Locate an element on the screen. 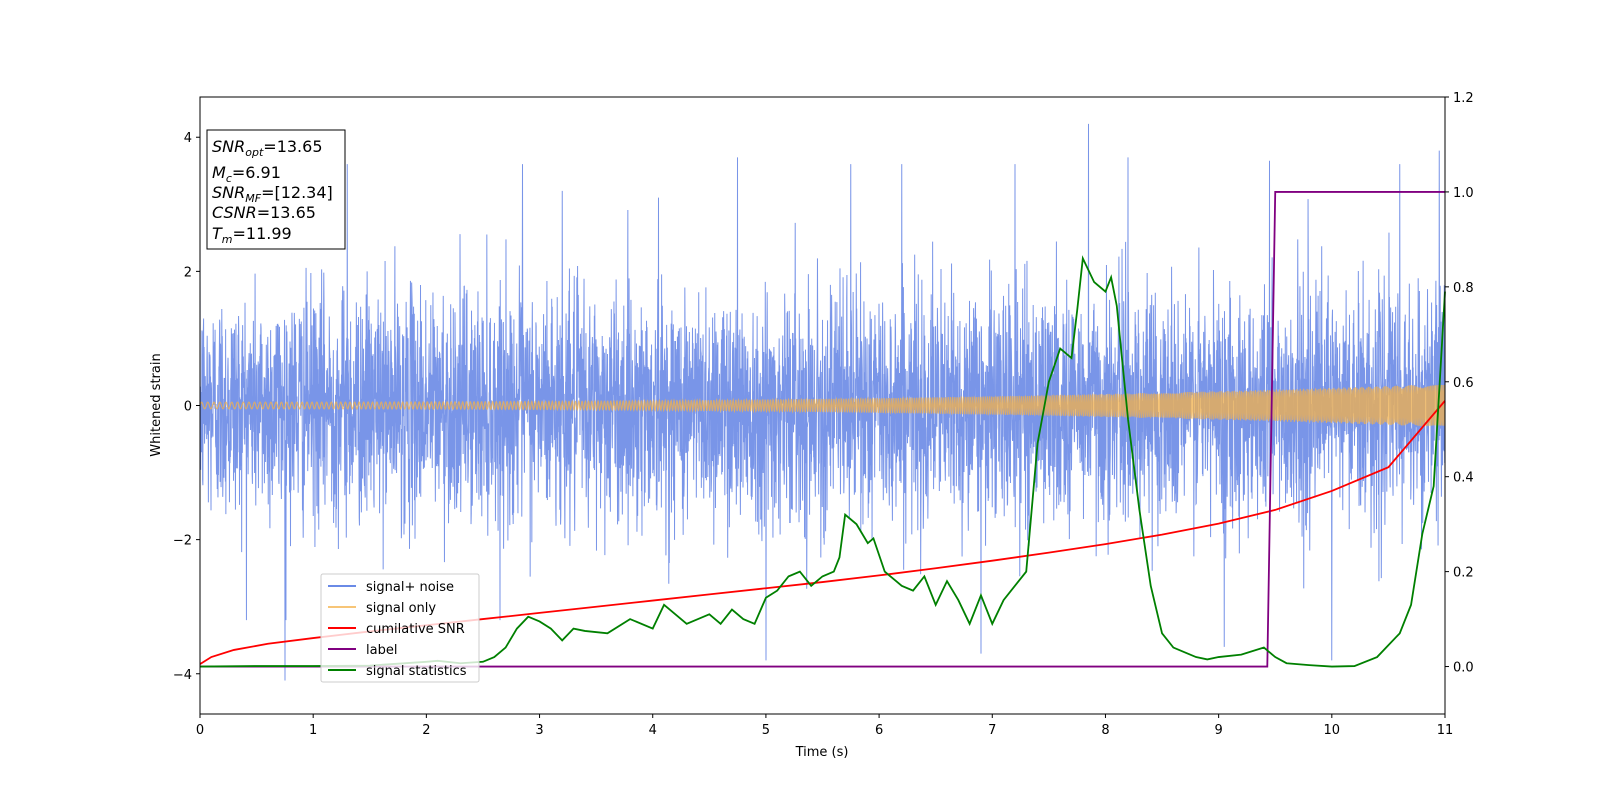 The width and height of the screenshot is (1600, 804). x-tick-label: 2 is located at coordinates (426, 730).